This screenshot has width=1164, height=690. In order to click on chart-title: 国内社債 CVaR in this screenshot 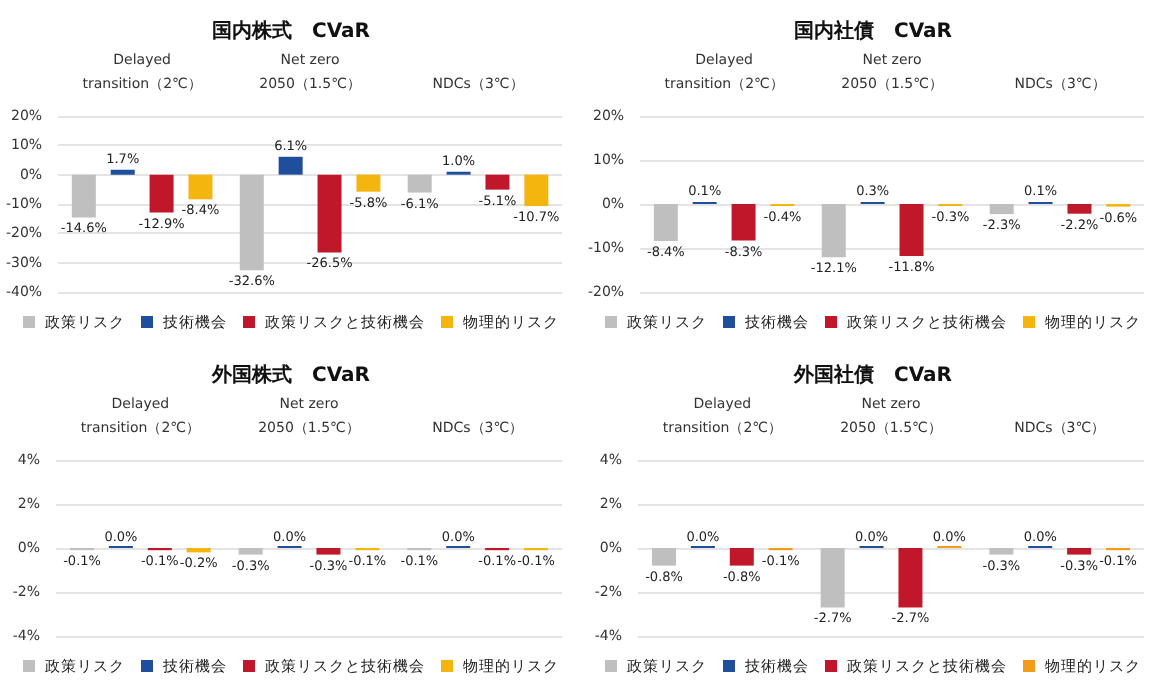, I will do `click(873, 31)`.